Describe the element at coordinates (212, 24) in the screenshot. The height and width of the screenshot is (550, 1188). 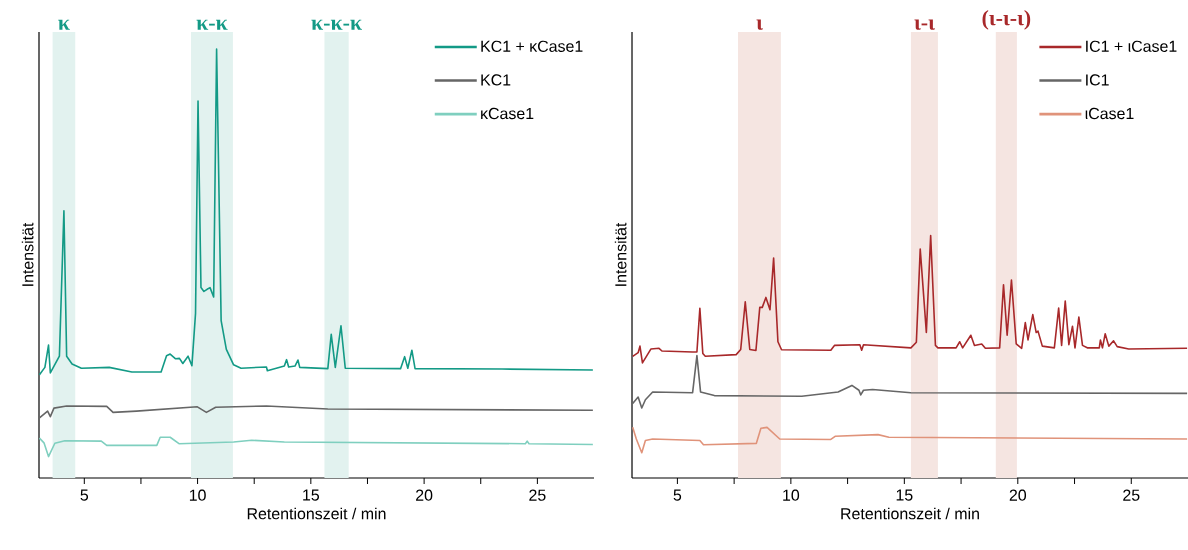
I see `band-label: κ-κ` at that location.